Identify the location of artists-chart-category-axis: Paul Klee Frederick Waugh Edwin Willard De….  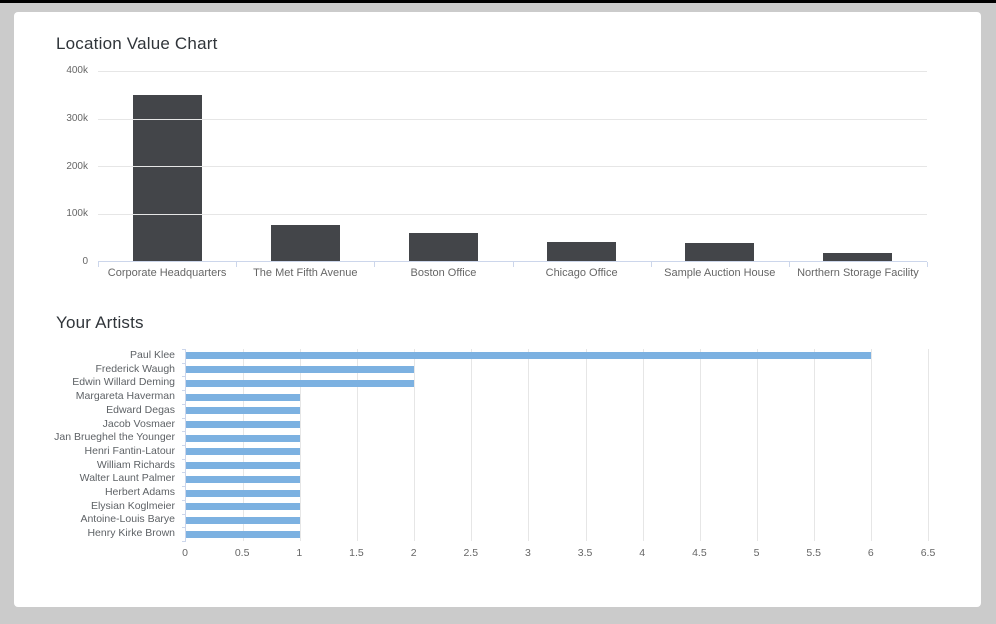
(94, 445).